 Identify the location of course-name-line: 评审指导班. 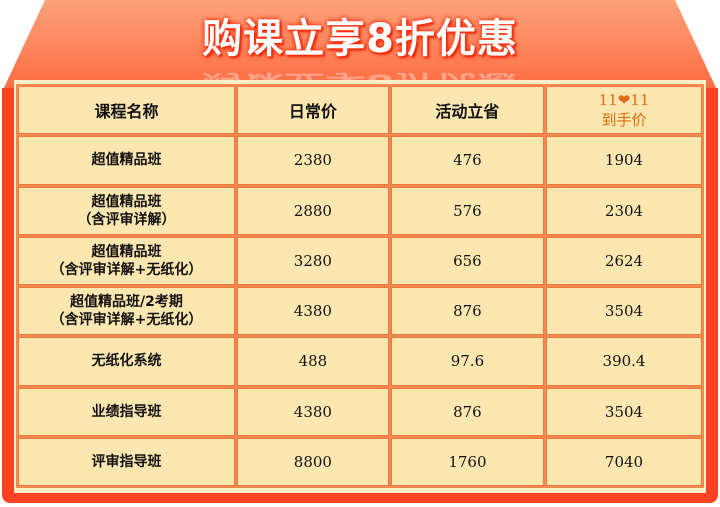
(126, 461).